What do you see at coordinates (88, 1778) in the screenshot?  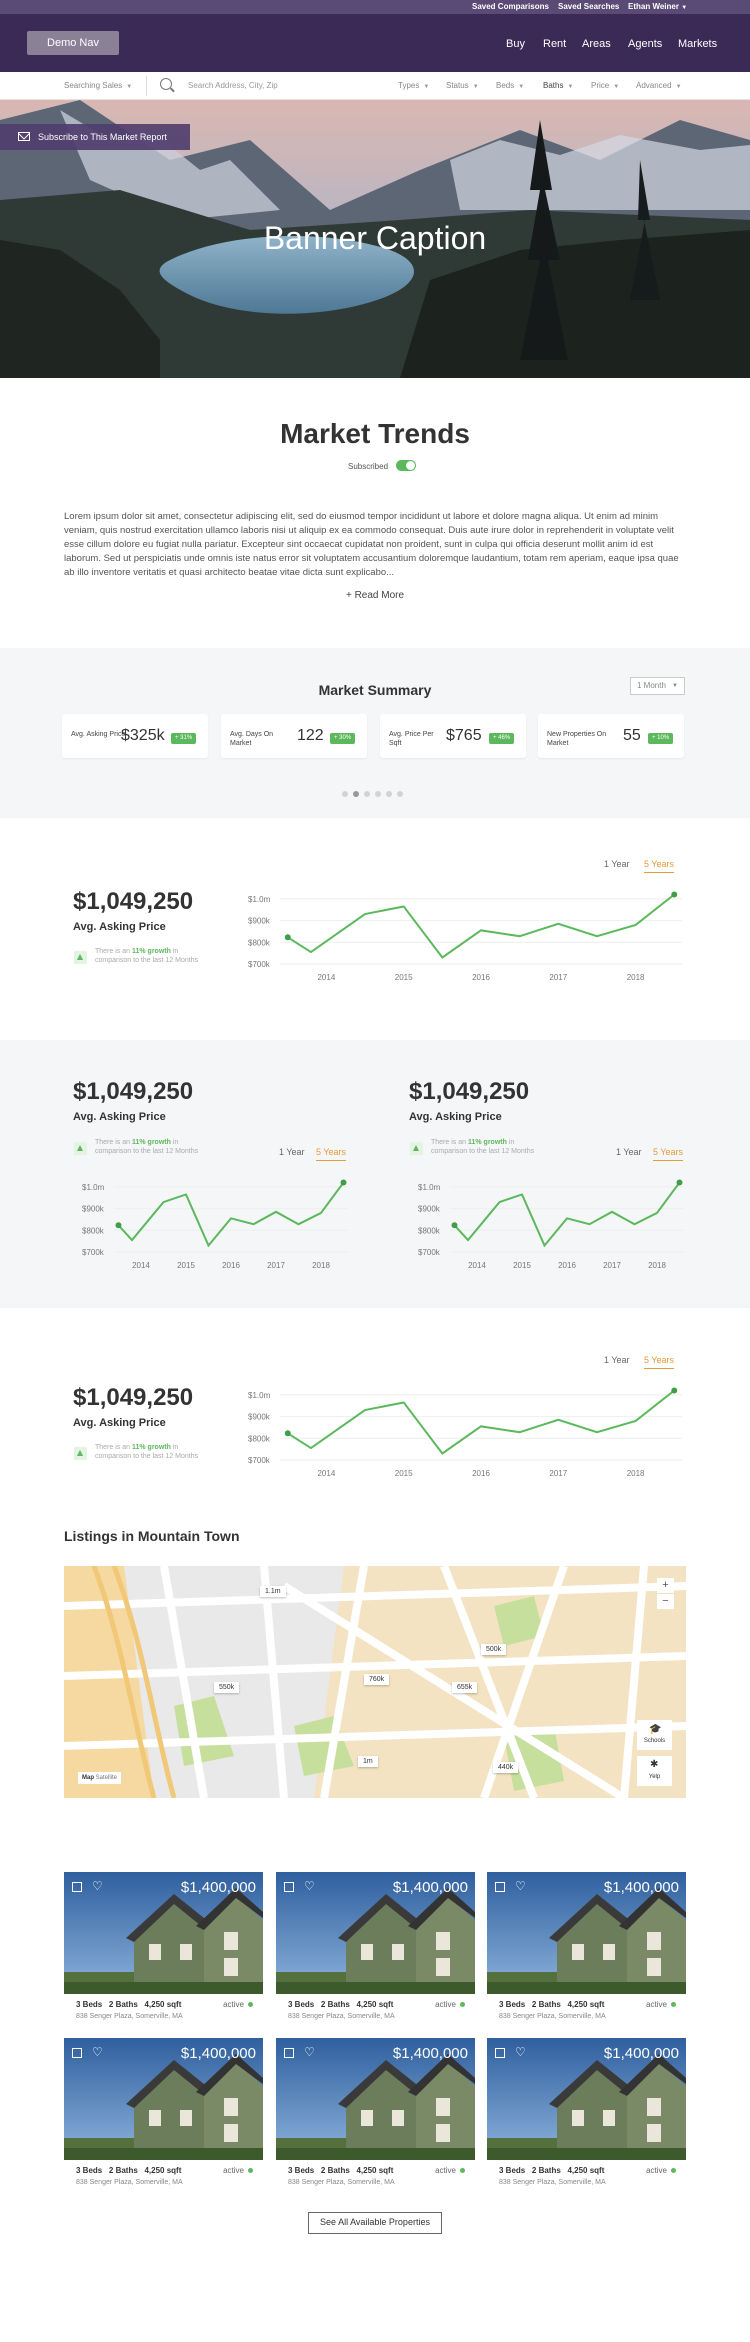 I see `map-type-map: Map` at bounding box center [88, 1778].